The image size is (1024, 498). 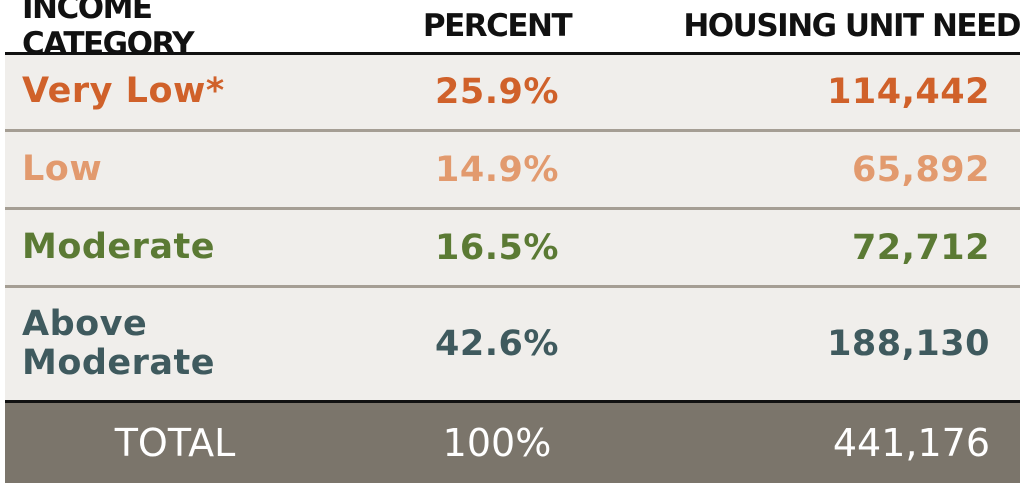 I want to click on percent-cell: 25.9%, so click(x=497, y=92).